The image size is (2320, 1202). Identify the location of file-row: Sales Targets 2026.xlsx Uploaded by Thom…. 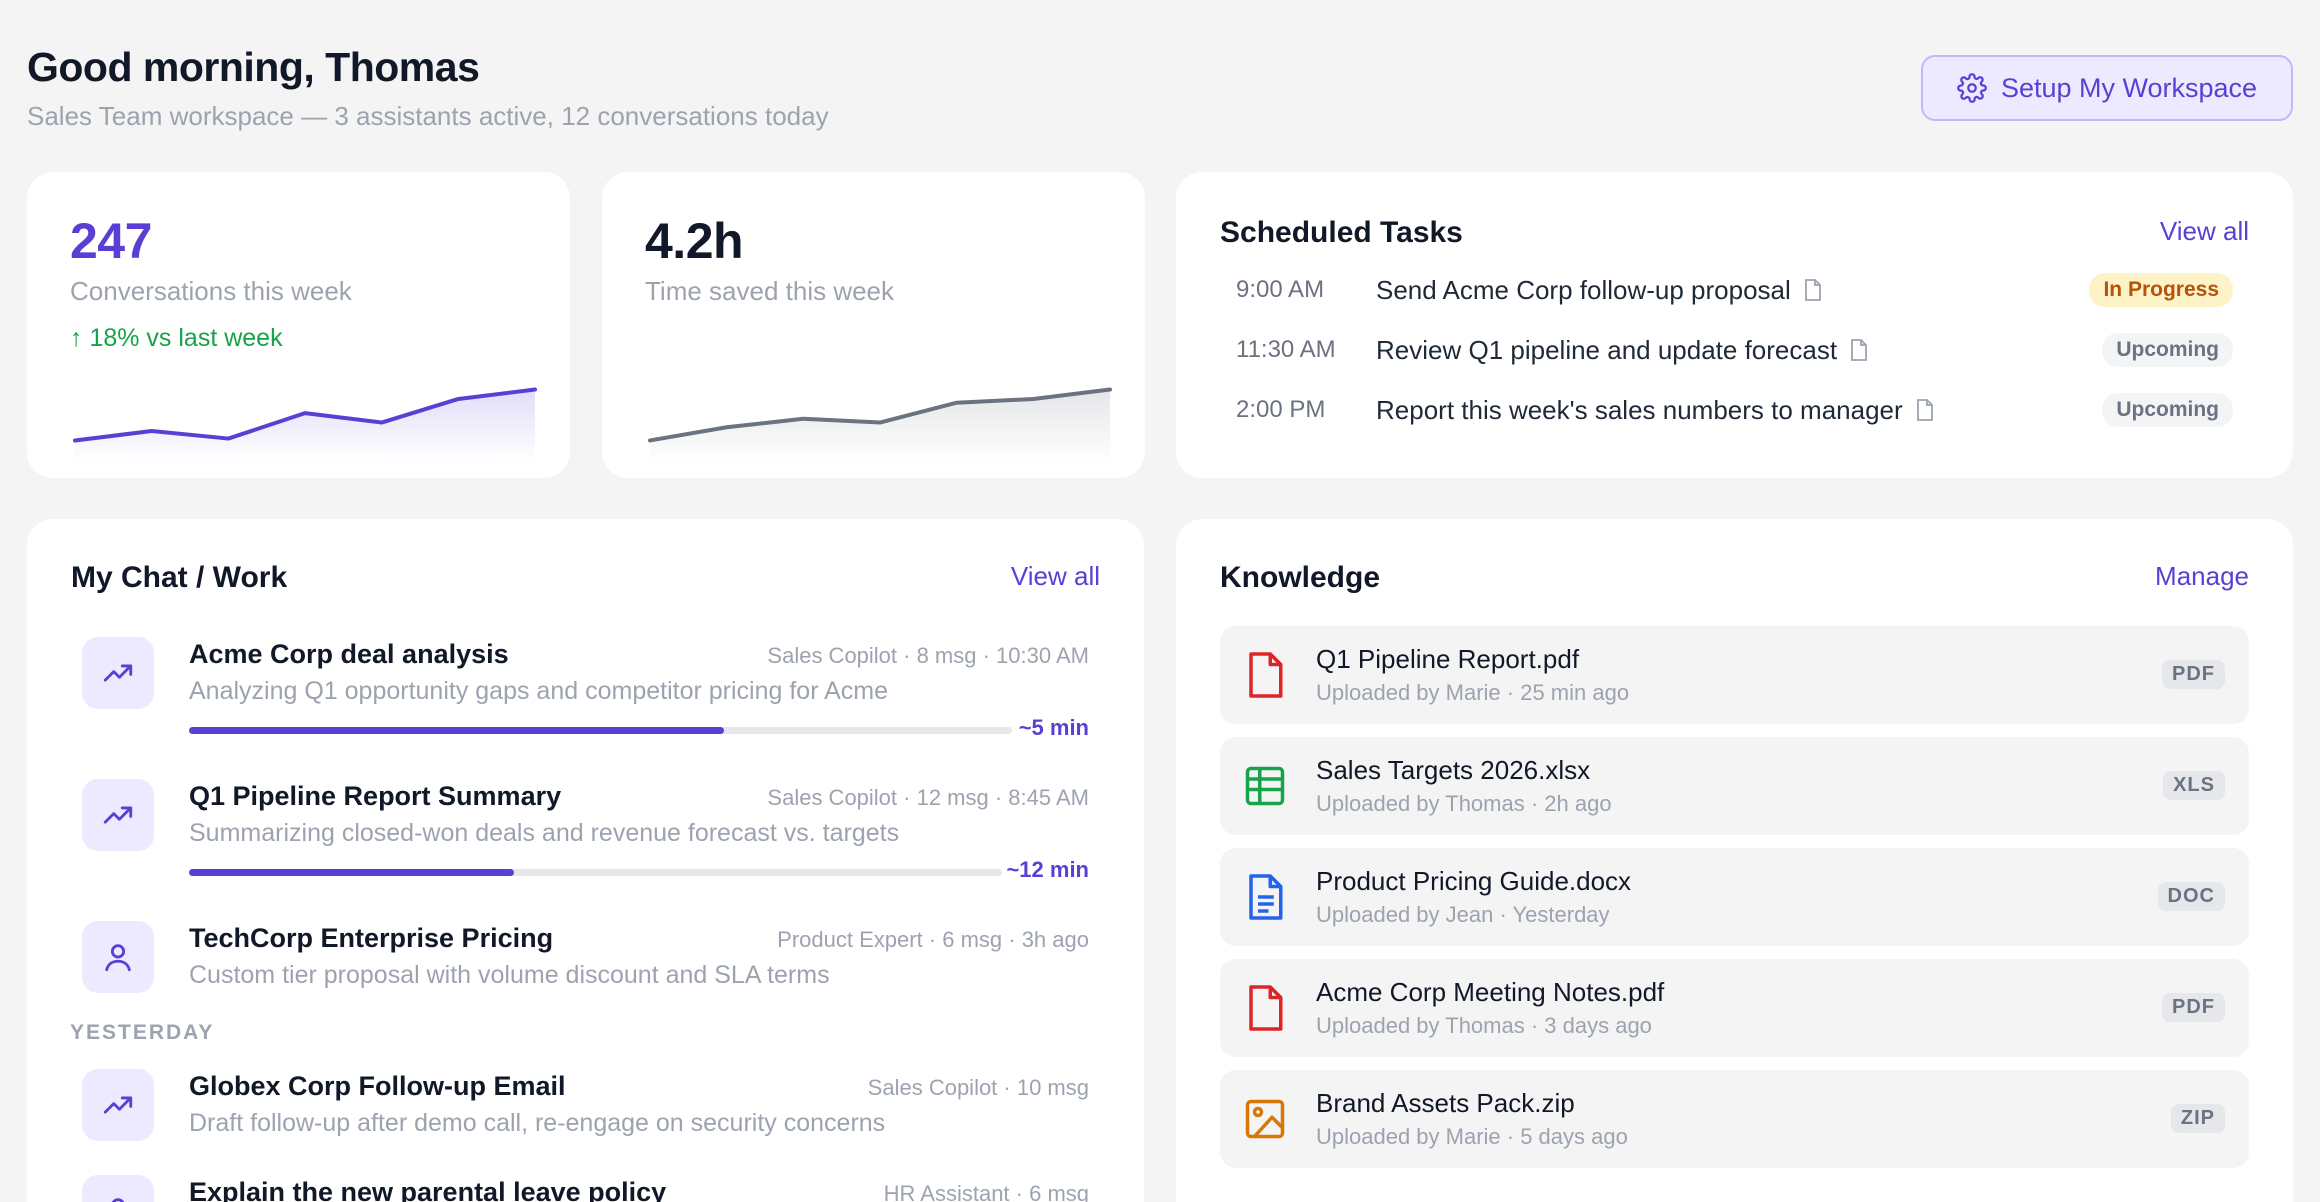
(1734, 786).